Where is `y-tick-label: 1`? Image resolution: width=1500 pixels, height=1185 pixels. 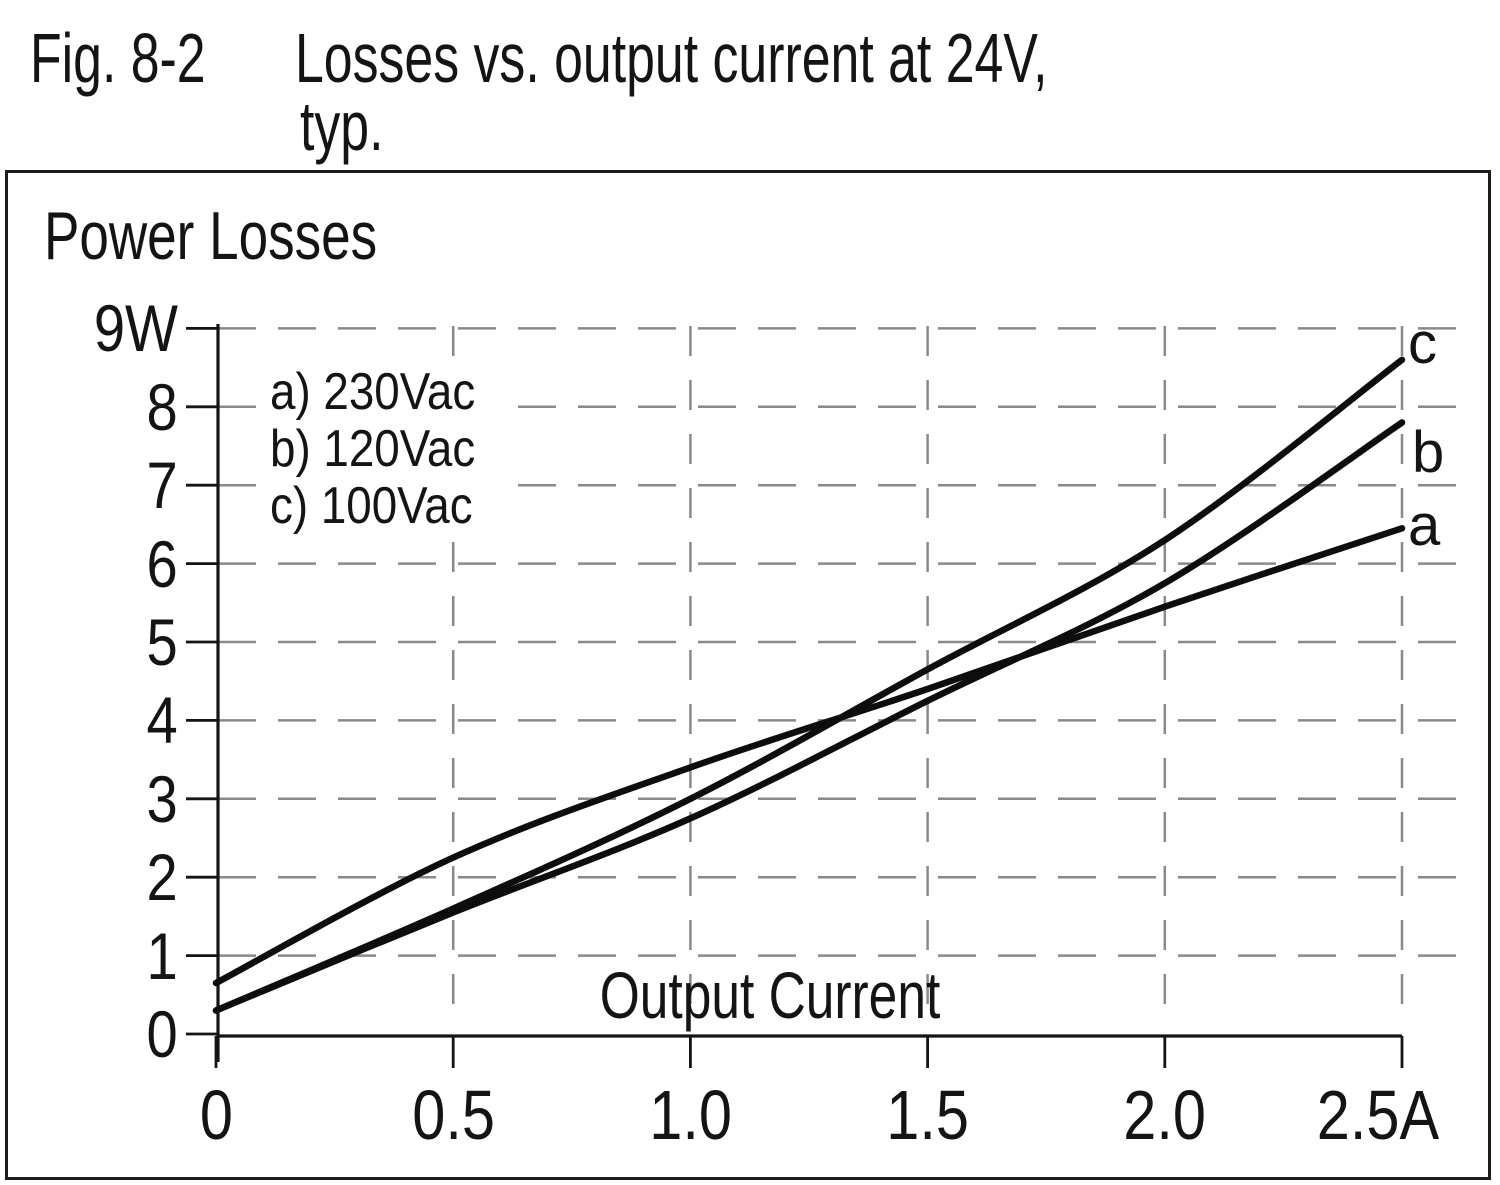 y-tick-label: 1 is located at coordinates (159, 956).